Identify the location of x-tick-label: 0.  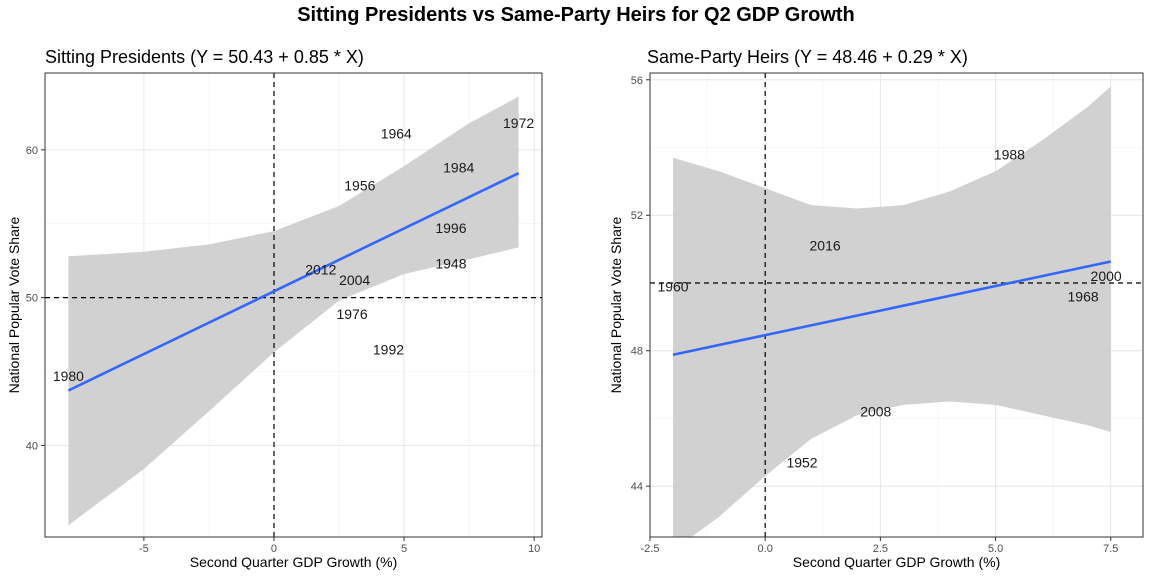
(274, 549).